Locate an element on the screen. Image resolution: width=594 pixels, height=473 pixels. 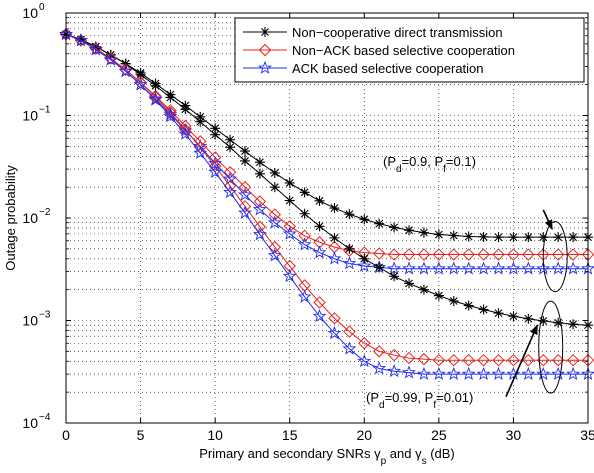
legend-label: Non−ACK based selective cooperation is located at coordinates (403, 50).